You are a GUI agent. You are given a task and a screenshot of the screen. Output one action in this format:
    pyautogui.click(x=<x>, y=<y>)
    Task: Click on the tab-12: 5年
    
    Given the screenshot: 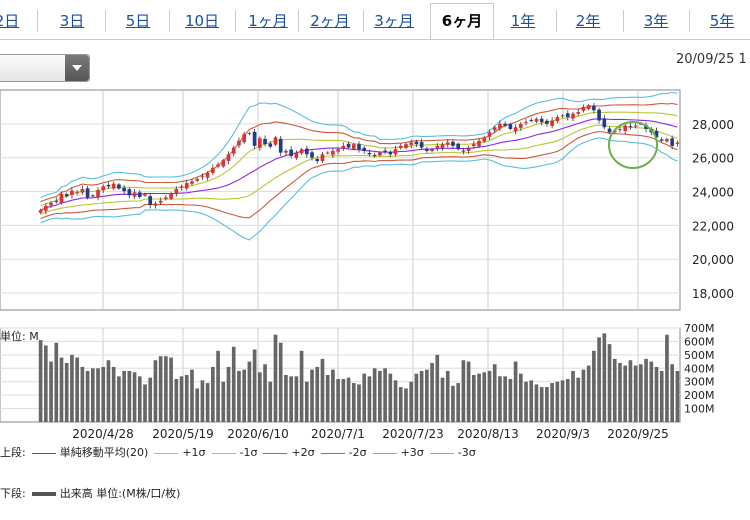 What is the action you would take?
    pyautogui.click(x=722, y=21)
    